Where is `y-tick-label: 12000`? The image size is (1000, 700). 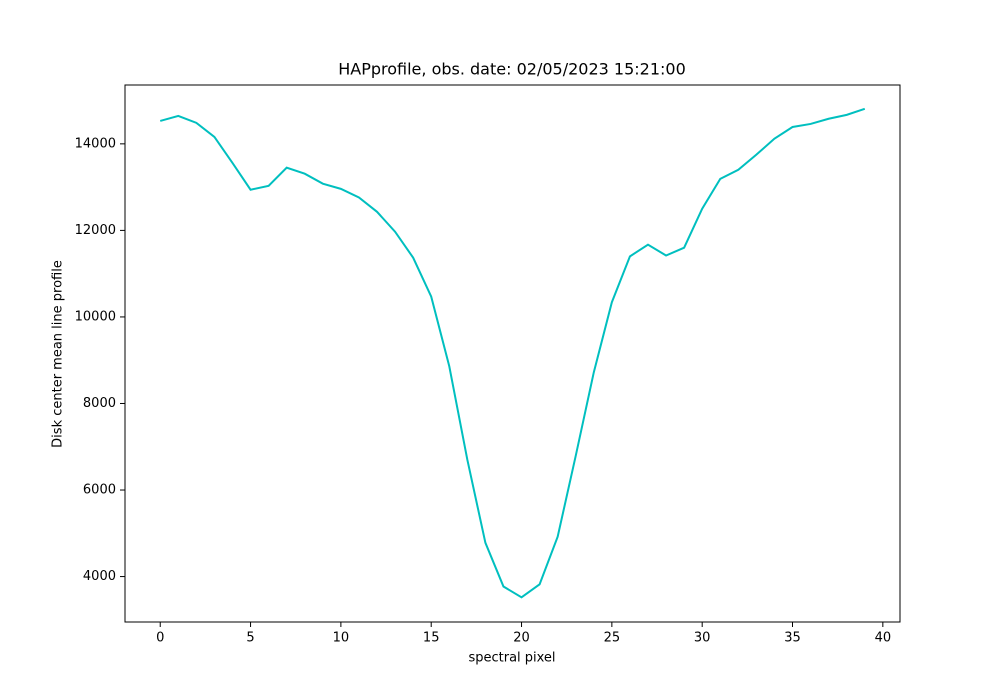
y-tick-label: 12000 is located at coordinates (95, 230).